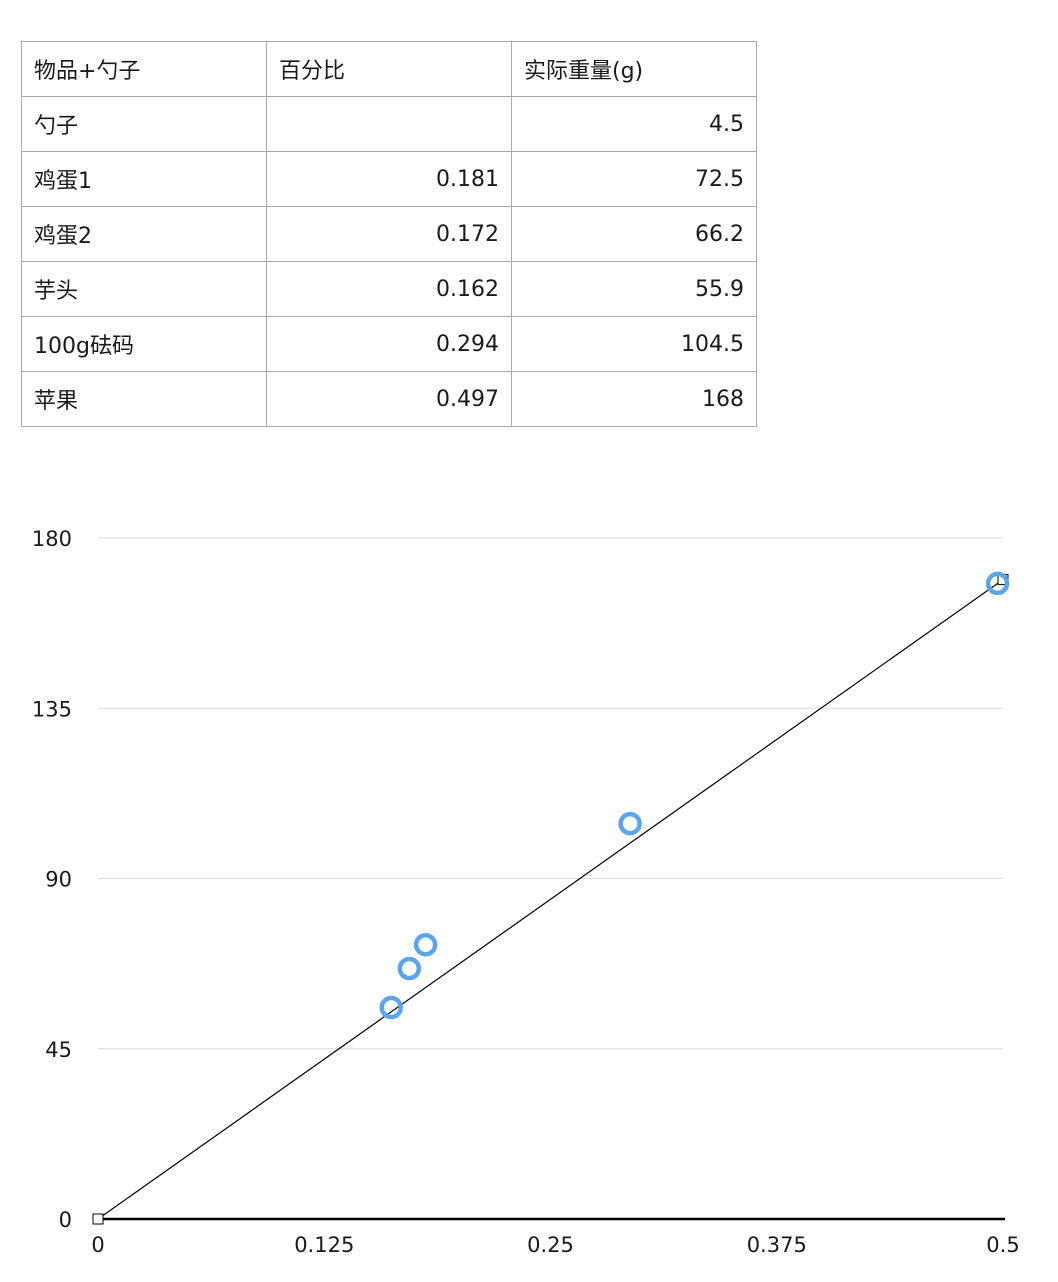  Describe the element at coordinates (144, 179) in the screenshot. I see `table-cell: 鸡蛋1` at that location.